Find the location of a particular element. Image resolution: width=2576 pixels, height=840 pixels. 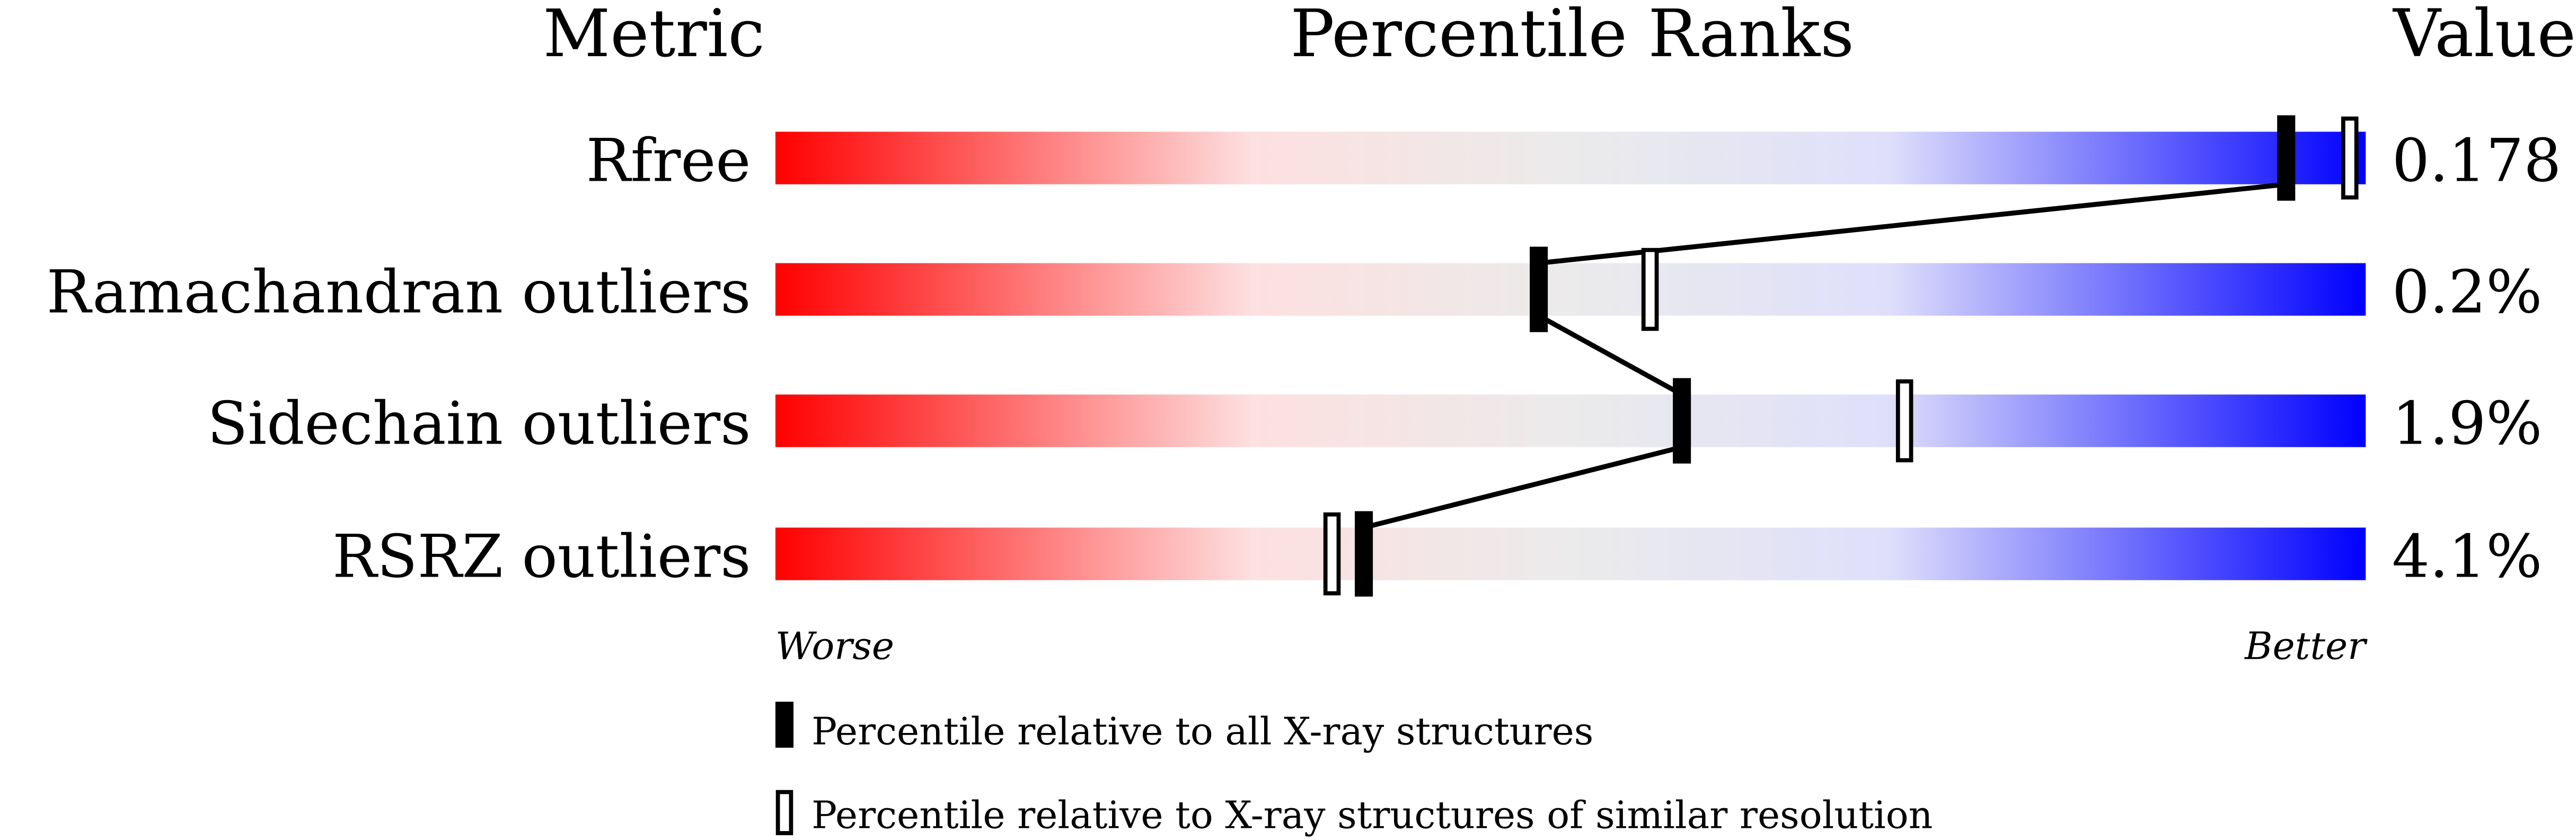

axis-label-worse: Worse is located at coordinates (834, 646).